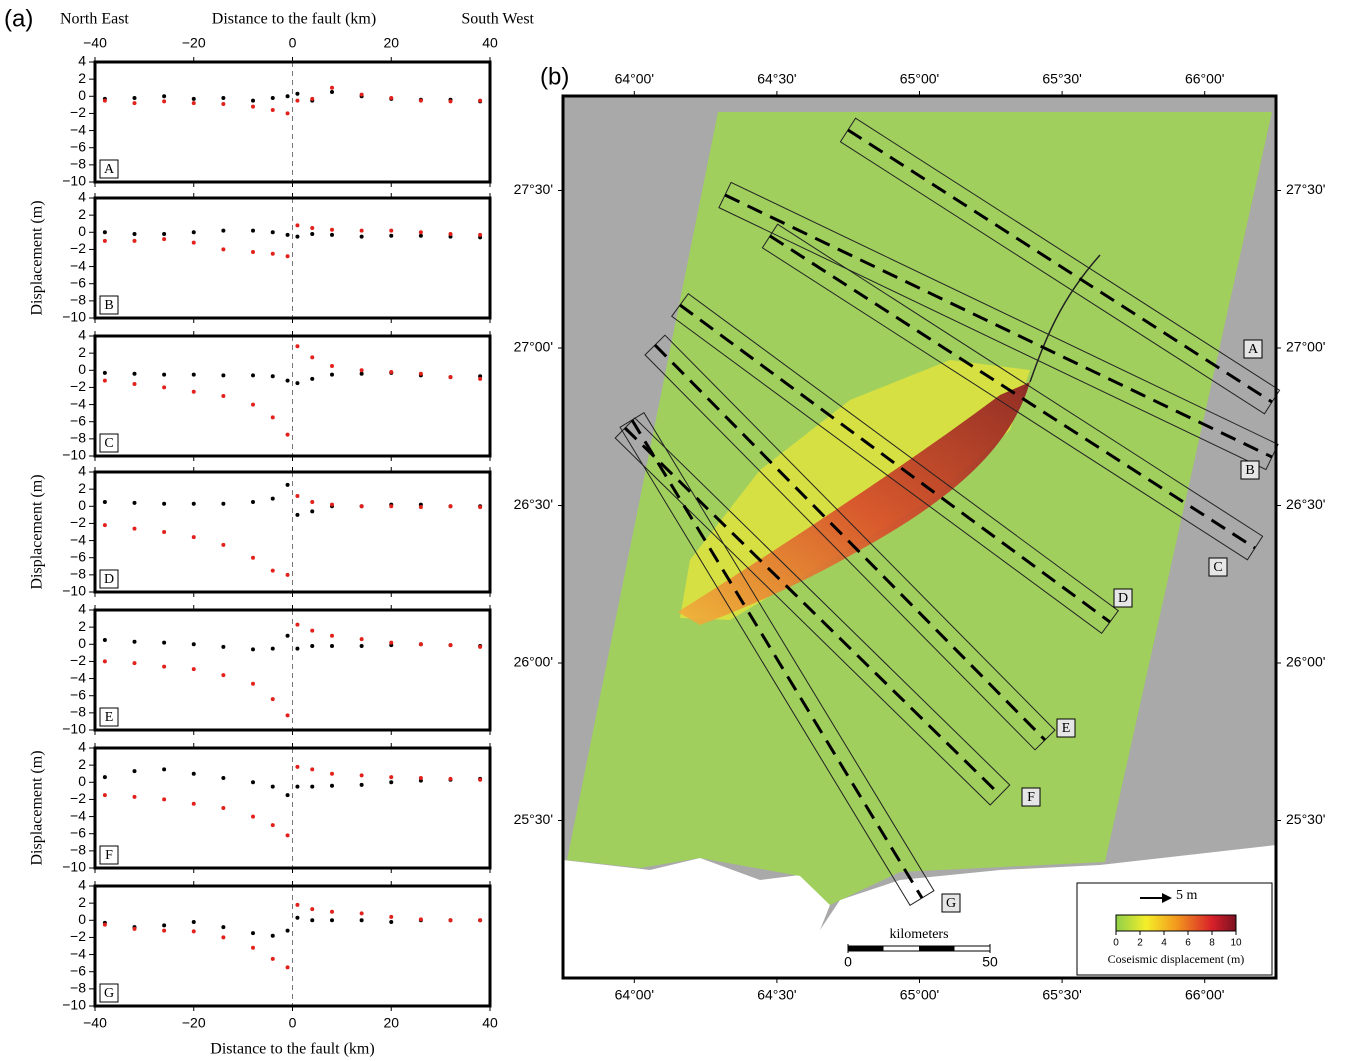 The height and width of the screenshot is (1061, 1347). Describe the element at coordinates (1305, 189) in the screenshot. I see `lat-label: 27°30'` at that location.